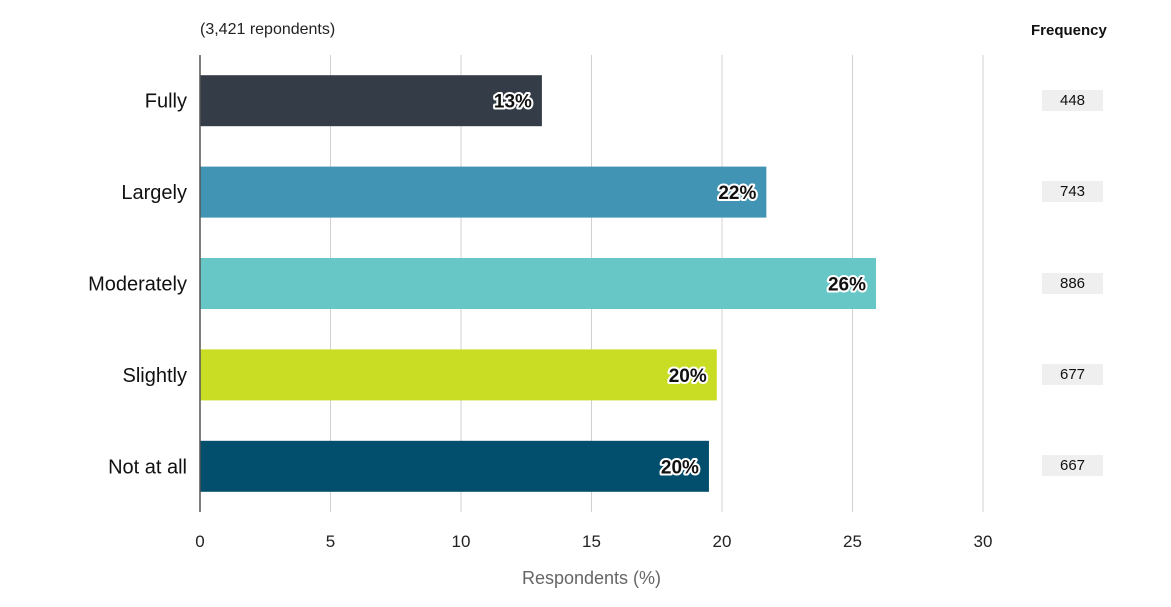  Describe the element at coordinates (330, 541) in the screenshot. I see `x-tick-label: 5` at that location.